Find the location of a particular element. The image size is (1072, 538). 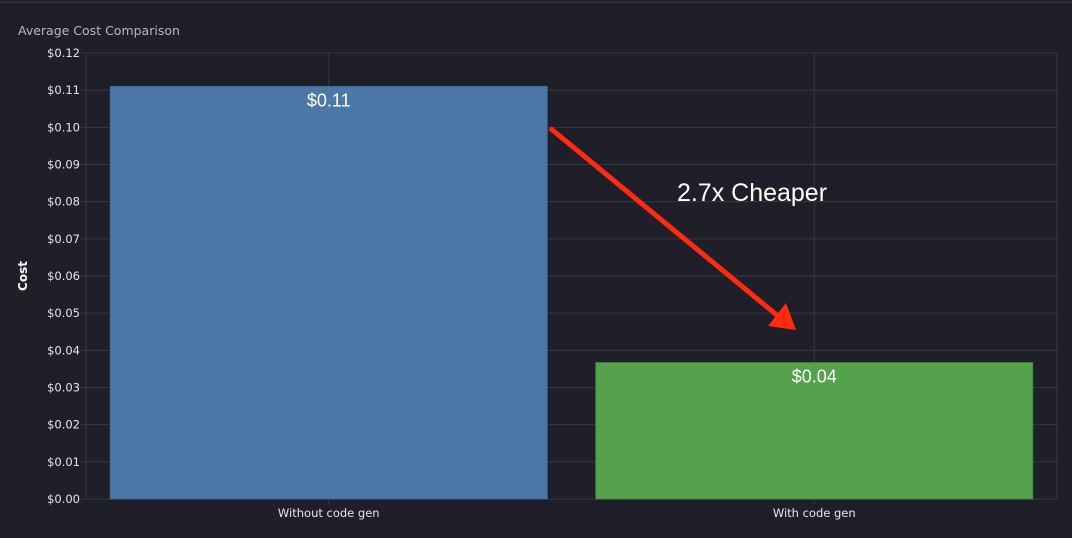

y-tick-label: $0.11 is located at coordinates (63, 90).